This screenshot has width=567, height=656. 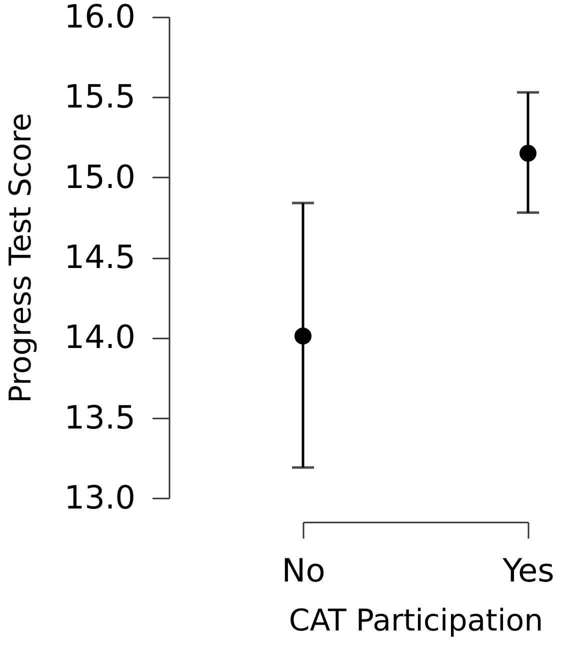 I want to click on y-tick-label: 13.5, so click(x=100, y=417).